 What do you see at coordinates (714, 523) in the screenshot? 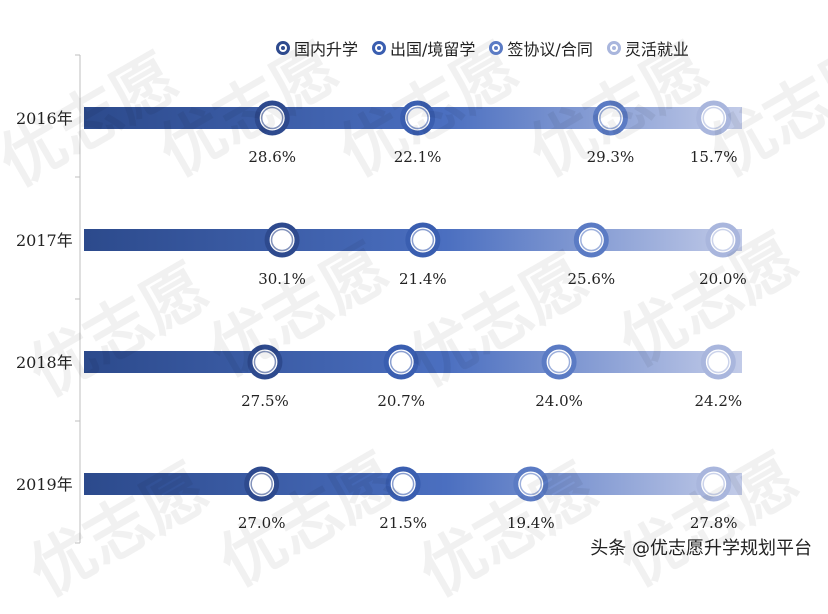
I see `data-label: 27.8%` at bounding box center [714, 523].